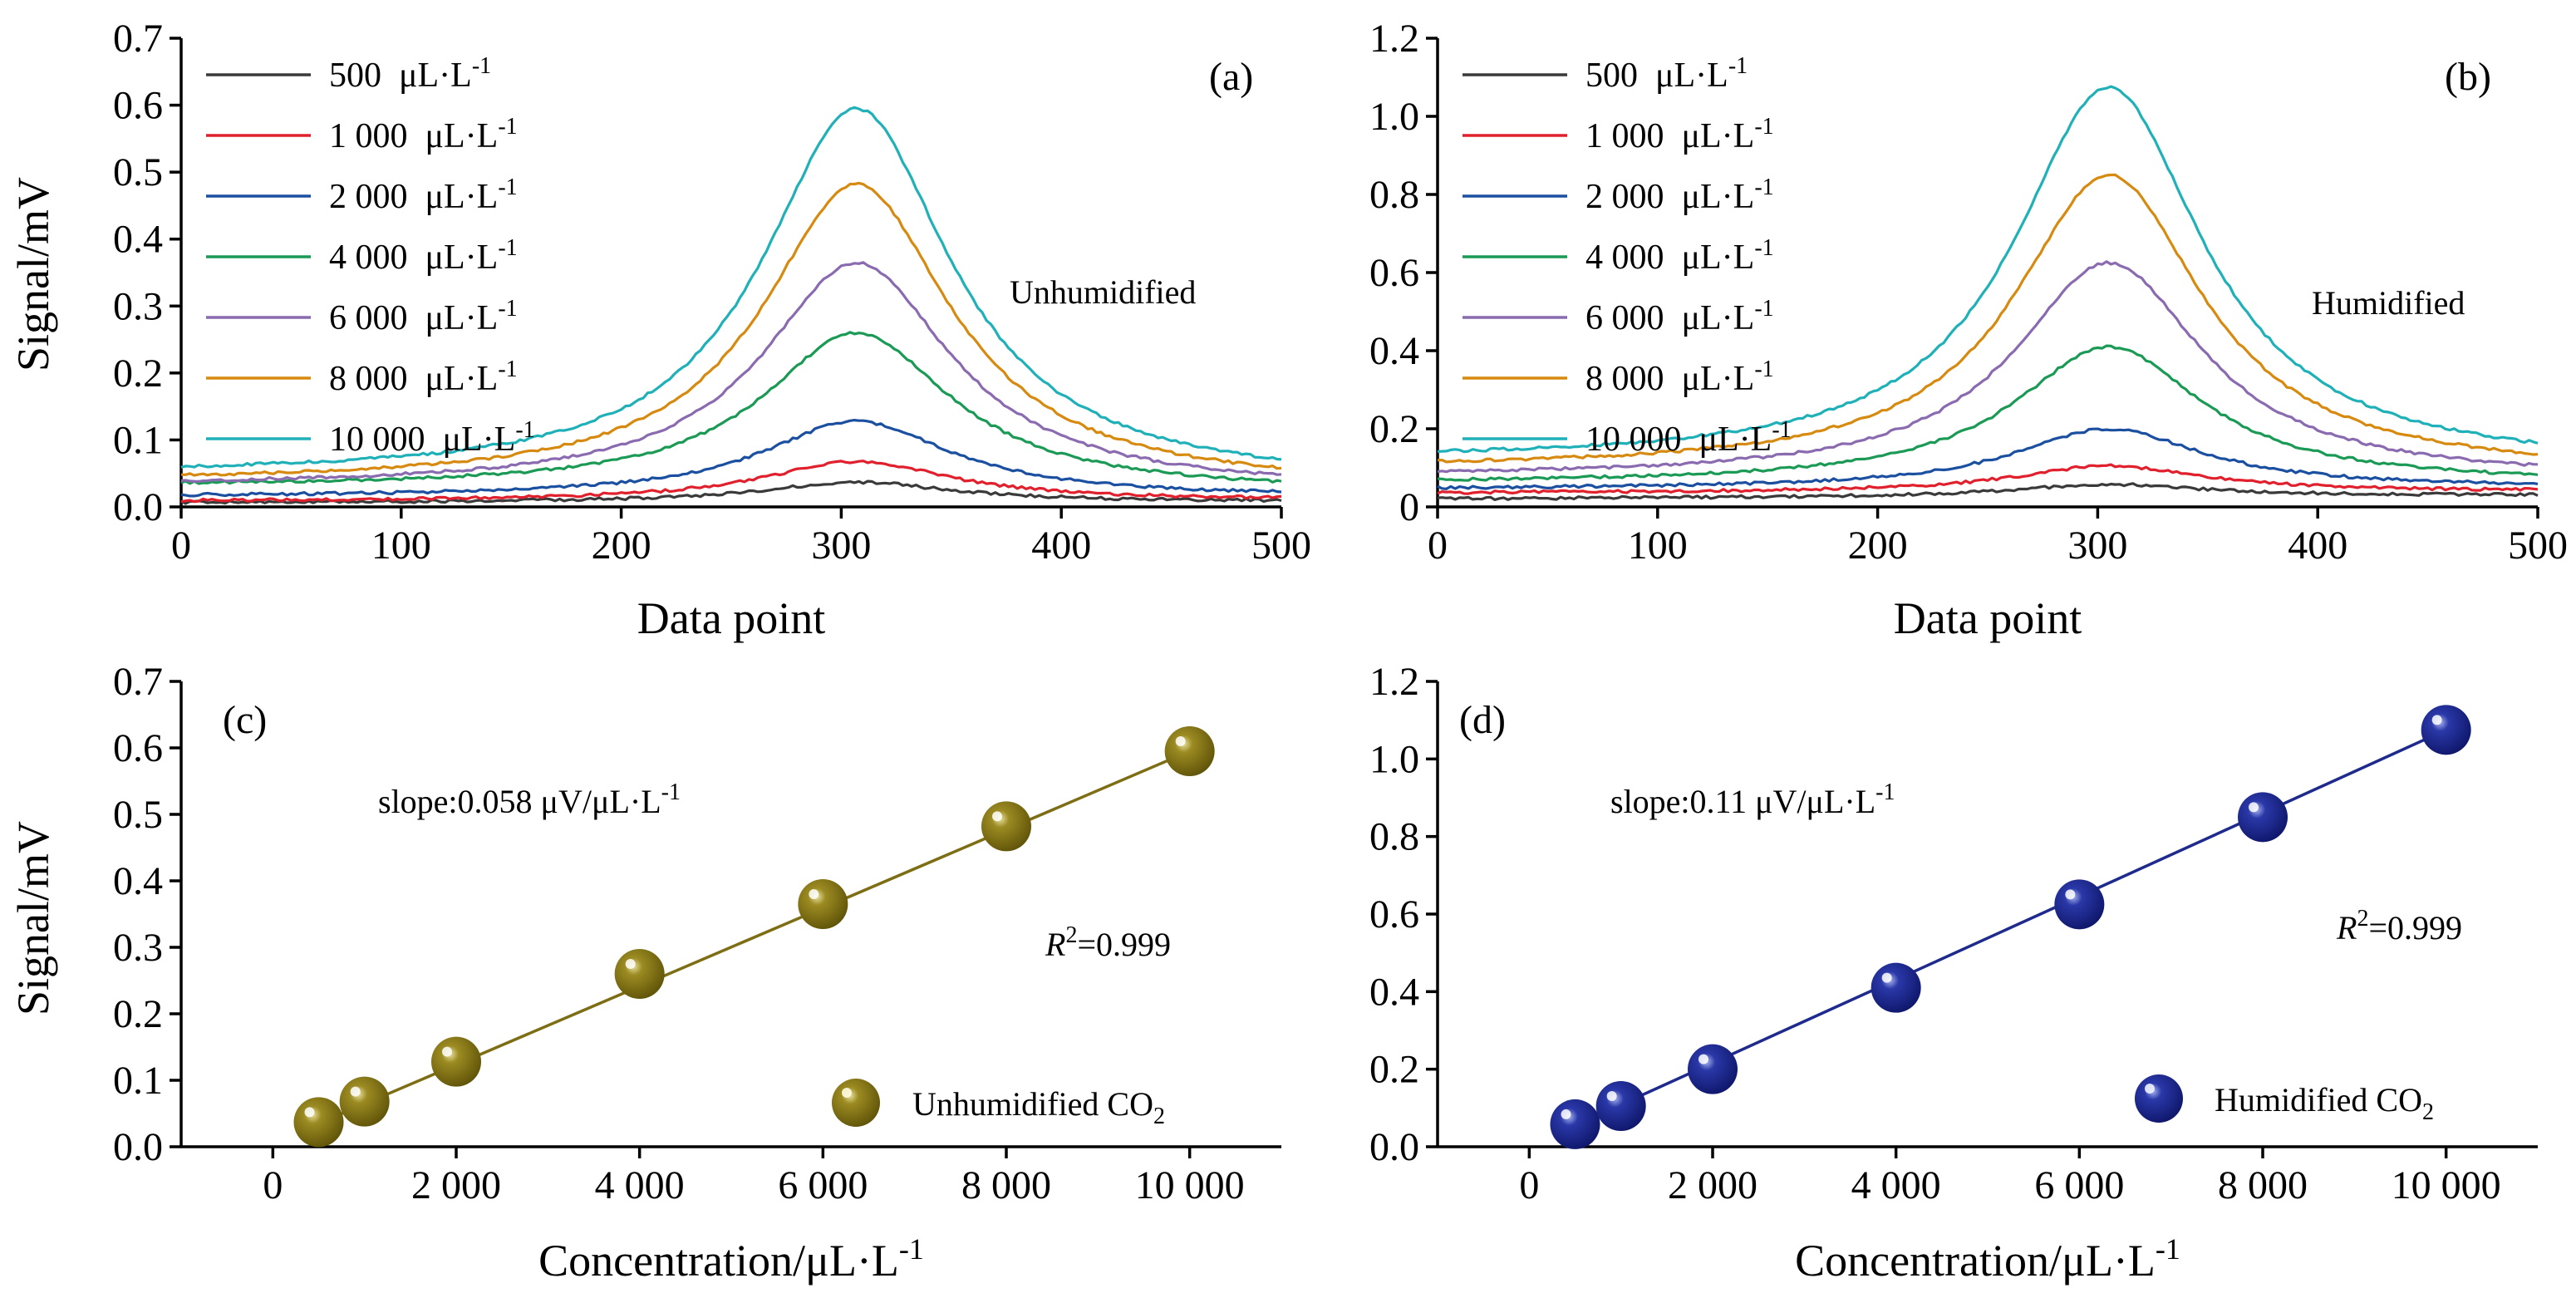 This screenshot has height=1293, width=2576. What do you see at coordinates (423, 256) in the screenshot?
I see `panel-a-legend-label: 4 000 μL·L-1` at bounding box center [423, 256].